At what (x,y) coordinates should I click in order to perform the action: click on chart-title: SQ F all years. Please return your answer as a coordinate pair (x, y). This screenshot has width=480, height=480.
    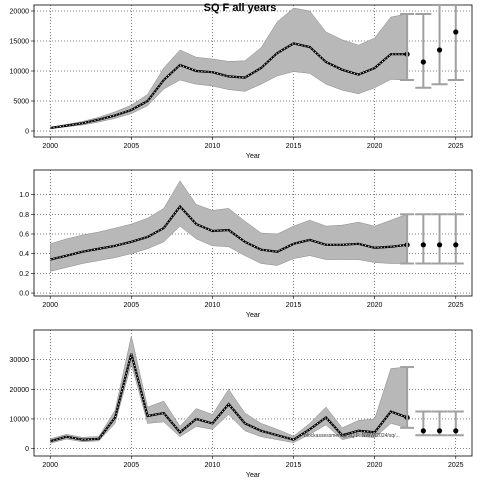
    Looking at the image, I should click on (240, 8).